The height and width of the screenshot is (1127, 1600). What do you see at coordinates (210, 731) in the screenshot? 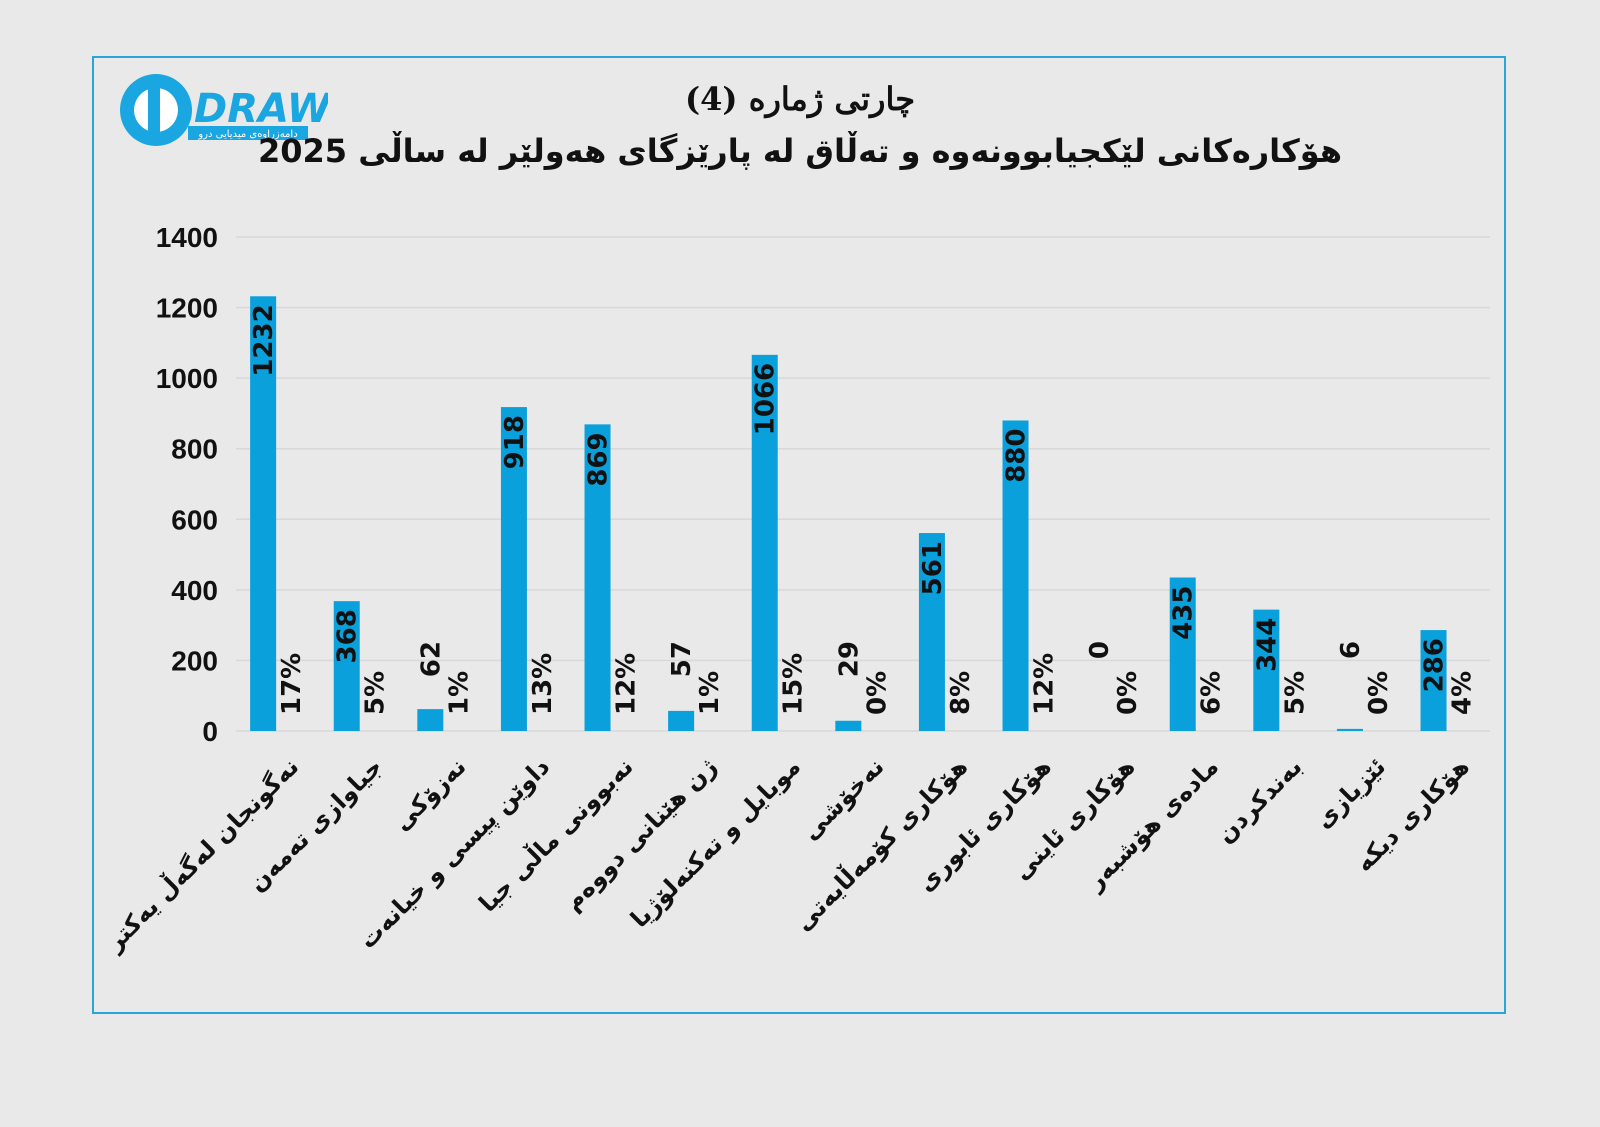
I see `y-tick-label: 0` at bounding box center [210, 731].